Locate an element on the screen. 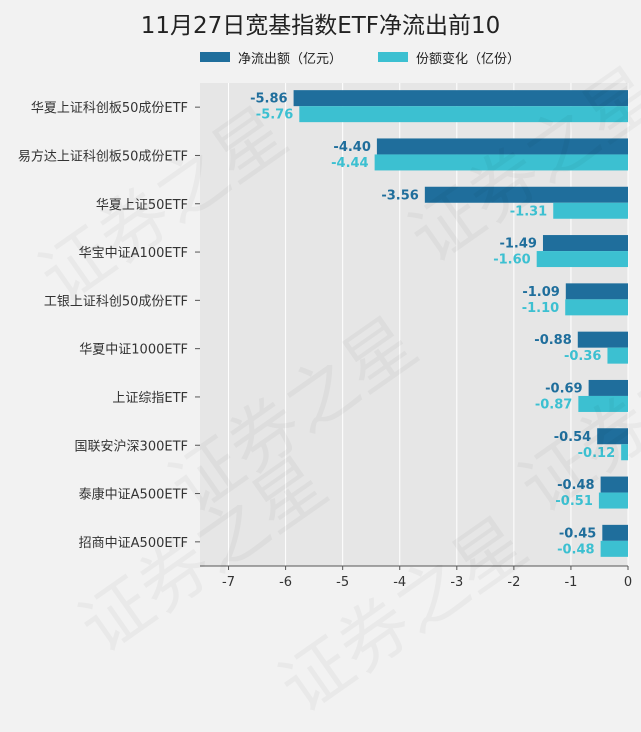  x-tick-label: -1 is located at coordinates (570, 582).